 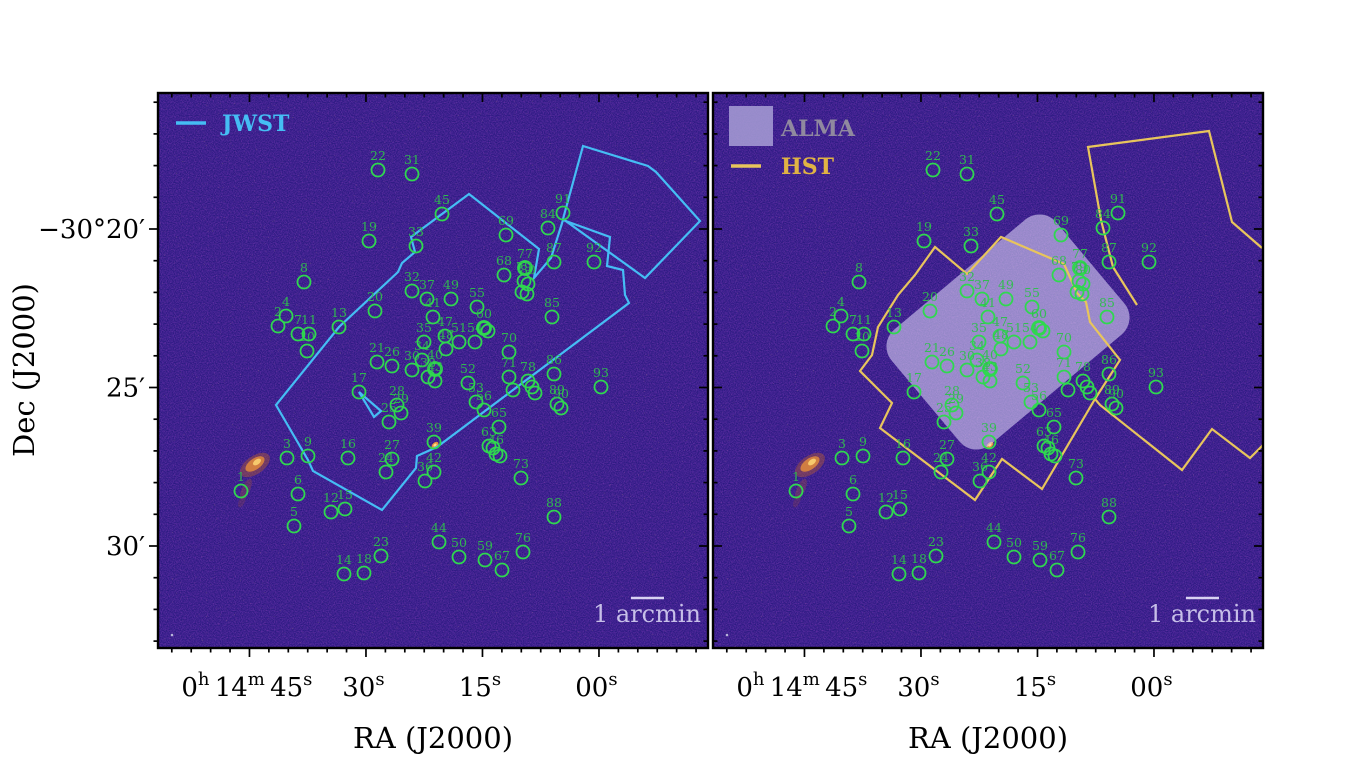 What do you see at coordinates (425, 466) in the screenshot?
I see `source-id-label: 36` at bounding box center [425, 466].